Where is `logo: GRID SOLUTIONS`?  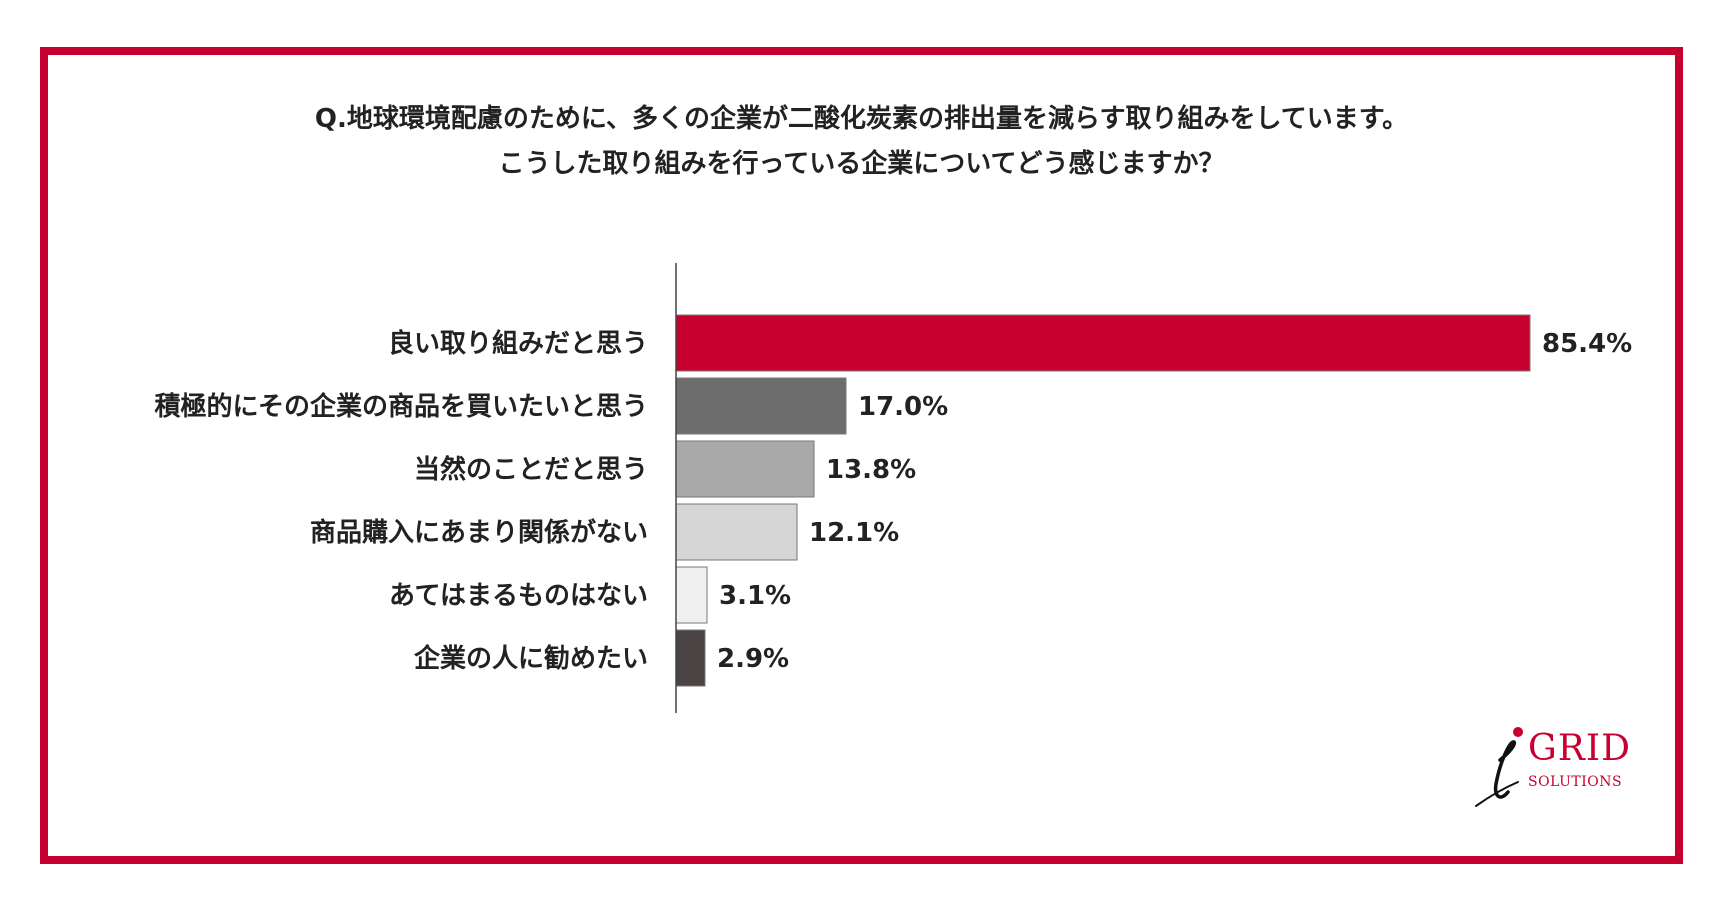
logo: GRID SOLUTIONS is located at coordinates (1555, 767).